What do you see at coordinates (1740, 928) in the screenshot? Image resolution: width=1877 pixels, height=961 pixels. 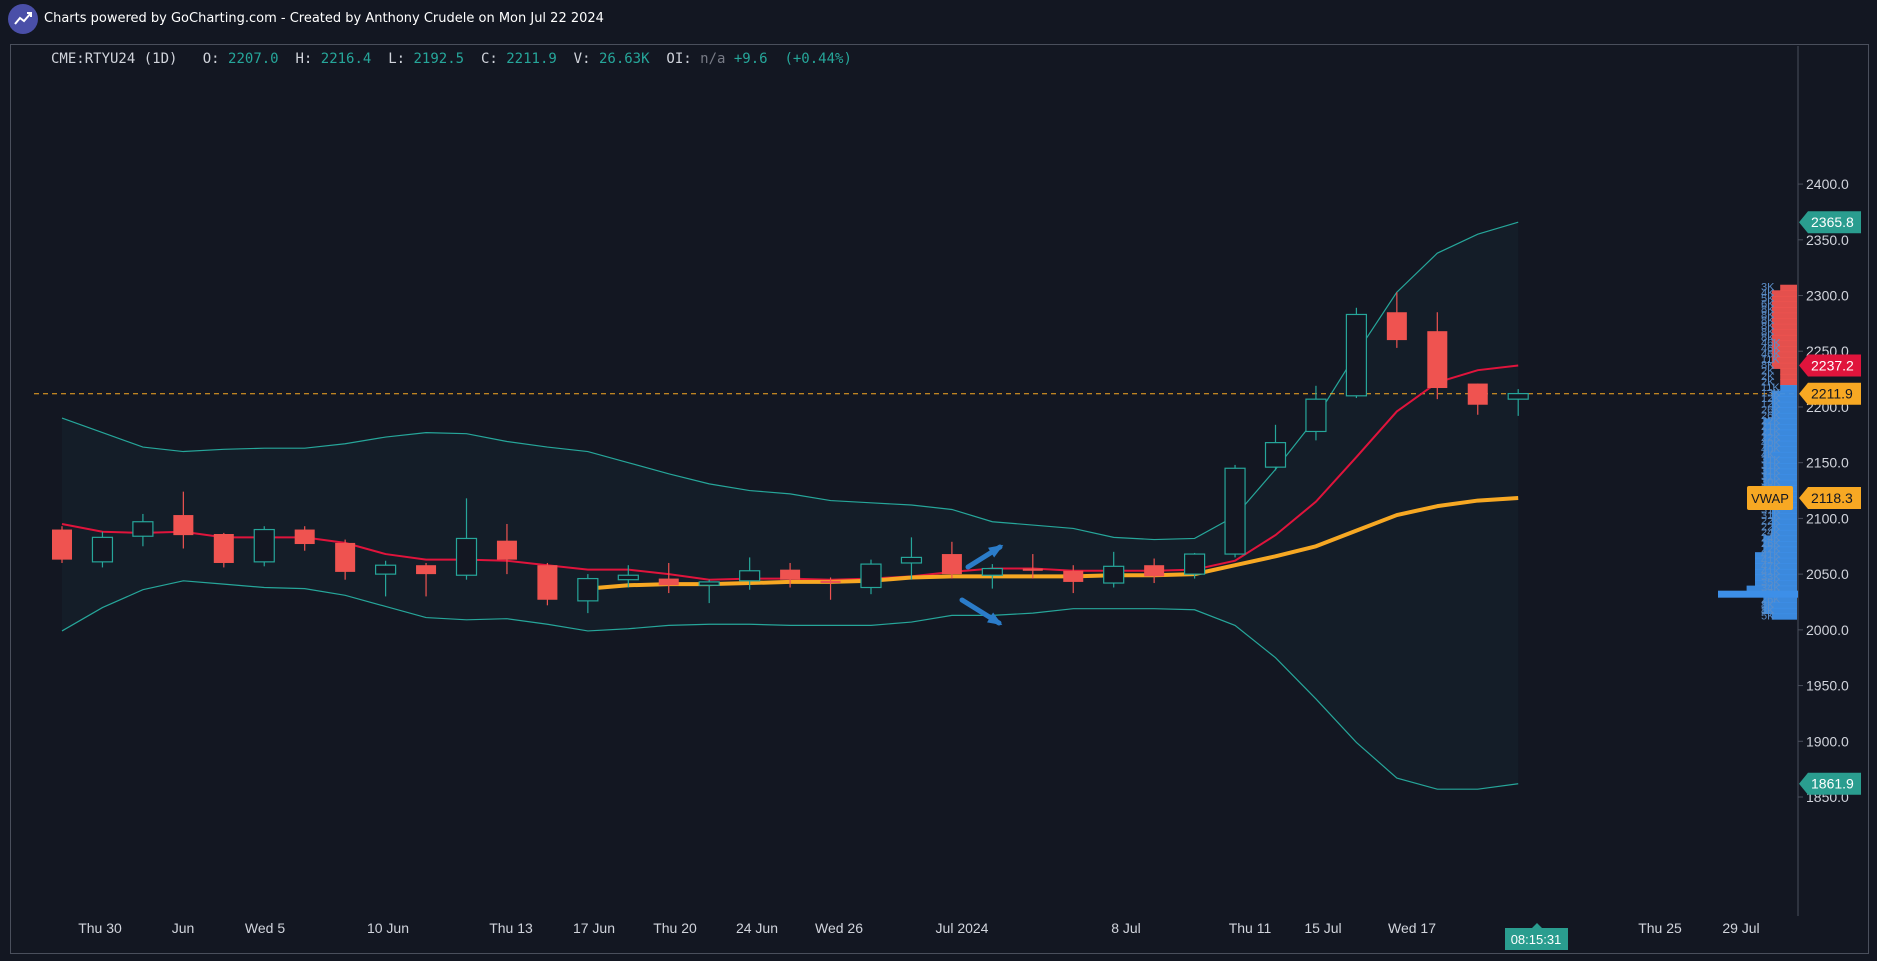 I see `time-tick-label: 29 Jul` at bounding box center [1740, 928].